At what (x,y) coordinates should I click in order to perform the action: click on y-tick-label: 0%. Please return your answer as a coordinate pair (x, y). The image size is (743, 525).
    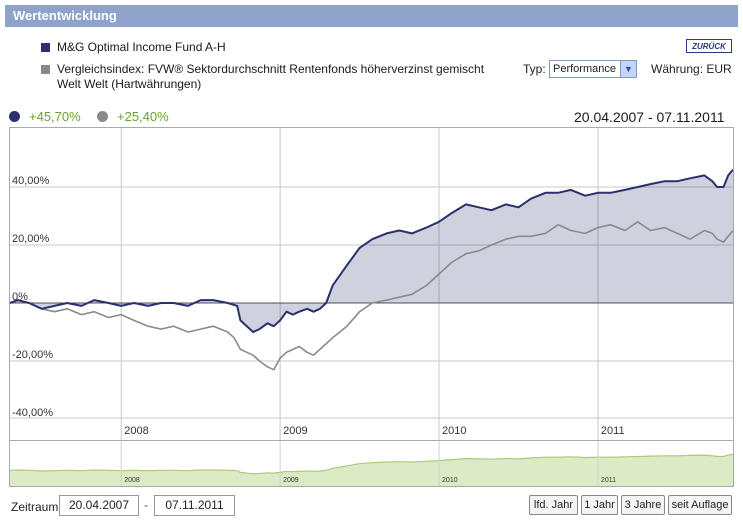
    Looking at the image, I should click on (20, 297).